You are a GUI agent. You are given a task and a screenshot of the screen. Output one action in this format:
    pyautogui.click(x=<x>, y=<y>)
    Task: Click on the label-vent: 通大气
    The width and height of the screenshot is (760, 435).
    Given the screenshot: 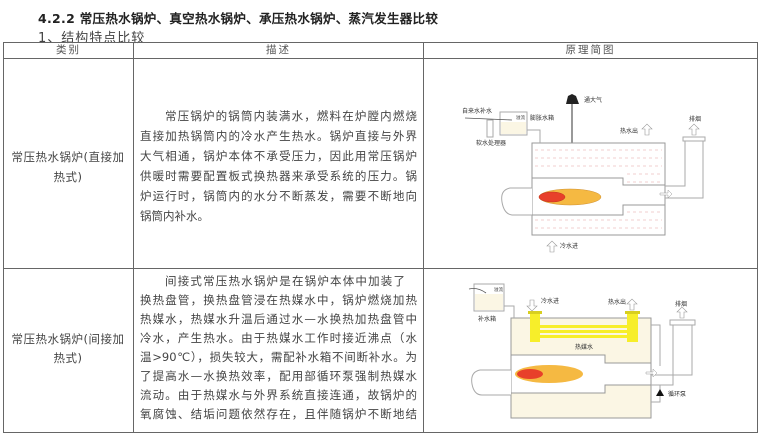 What is the action you would take?
    pyautogui.click(x=593, y=100)
    